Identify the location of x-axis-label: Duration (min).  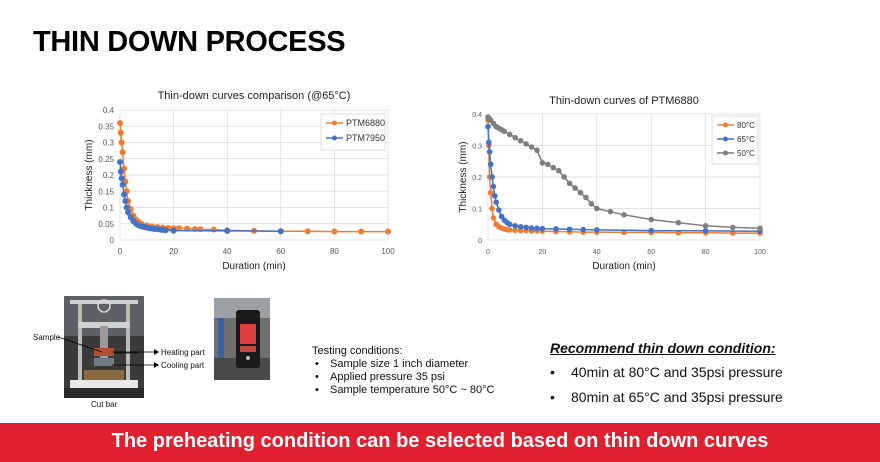
(253, 266).